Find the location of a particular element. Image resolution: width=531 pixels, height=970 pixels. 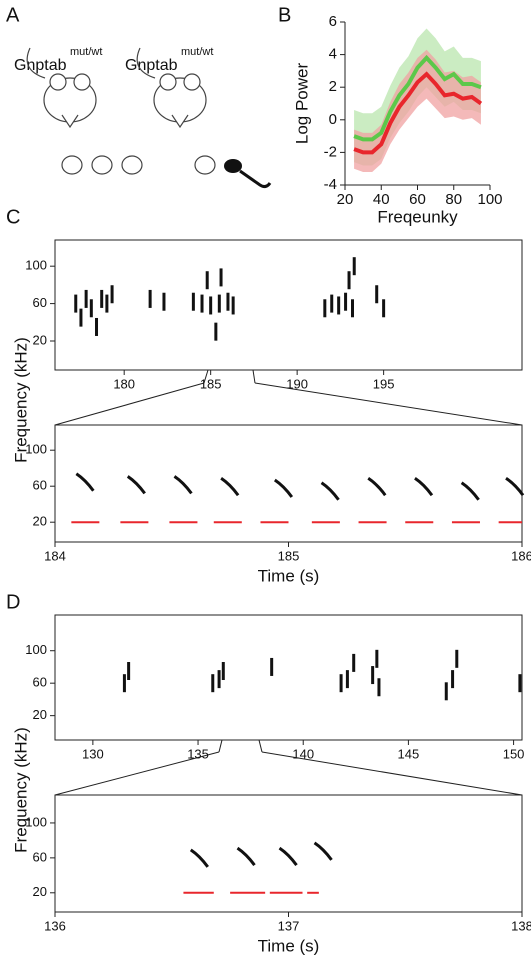

x-tick-label: 136 is located at coordinates (55, 925).